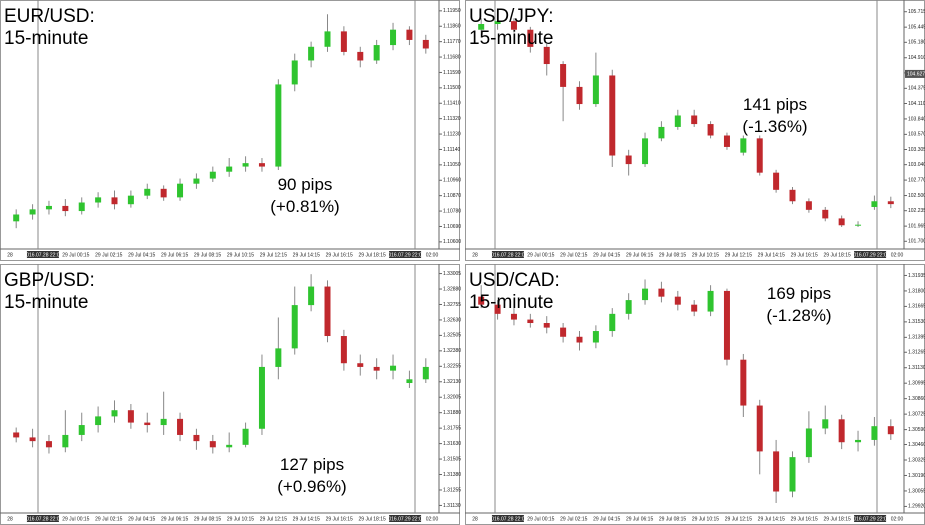 The width and height of the screenshot is (925, 525). Describe the element at coordinates (452, 490) in the screenshot. I see `y-tick-label: 1.31255` at that location.